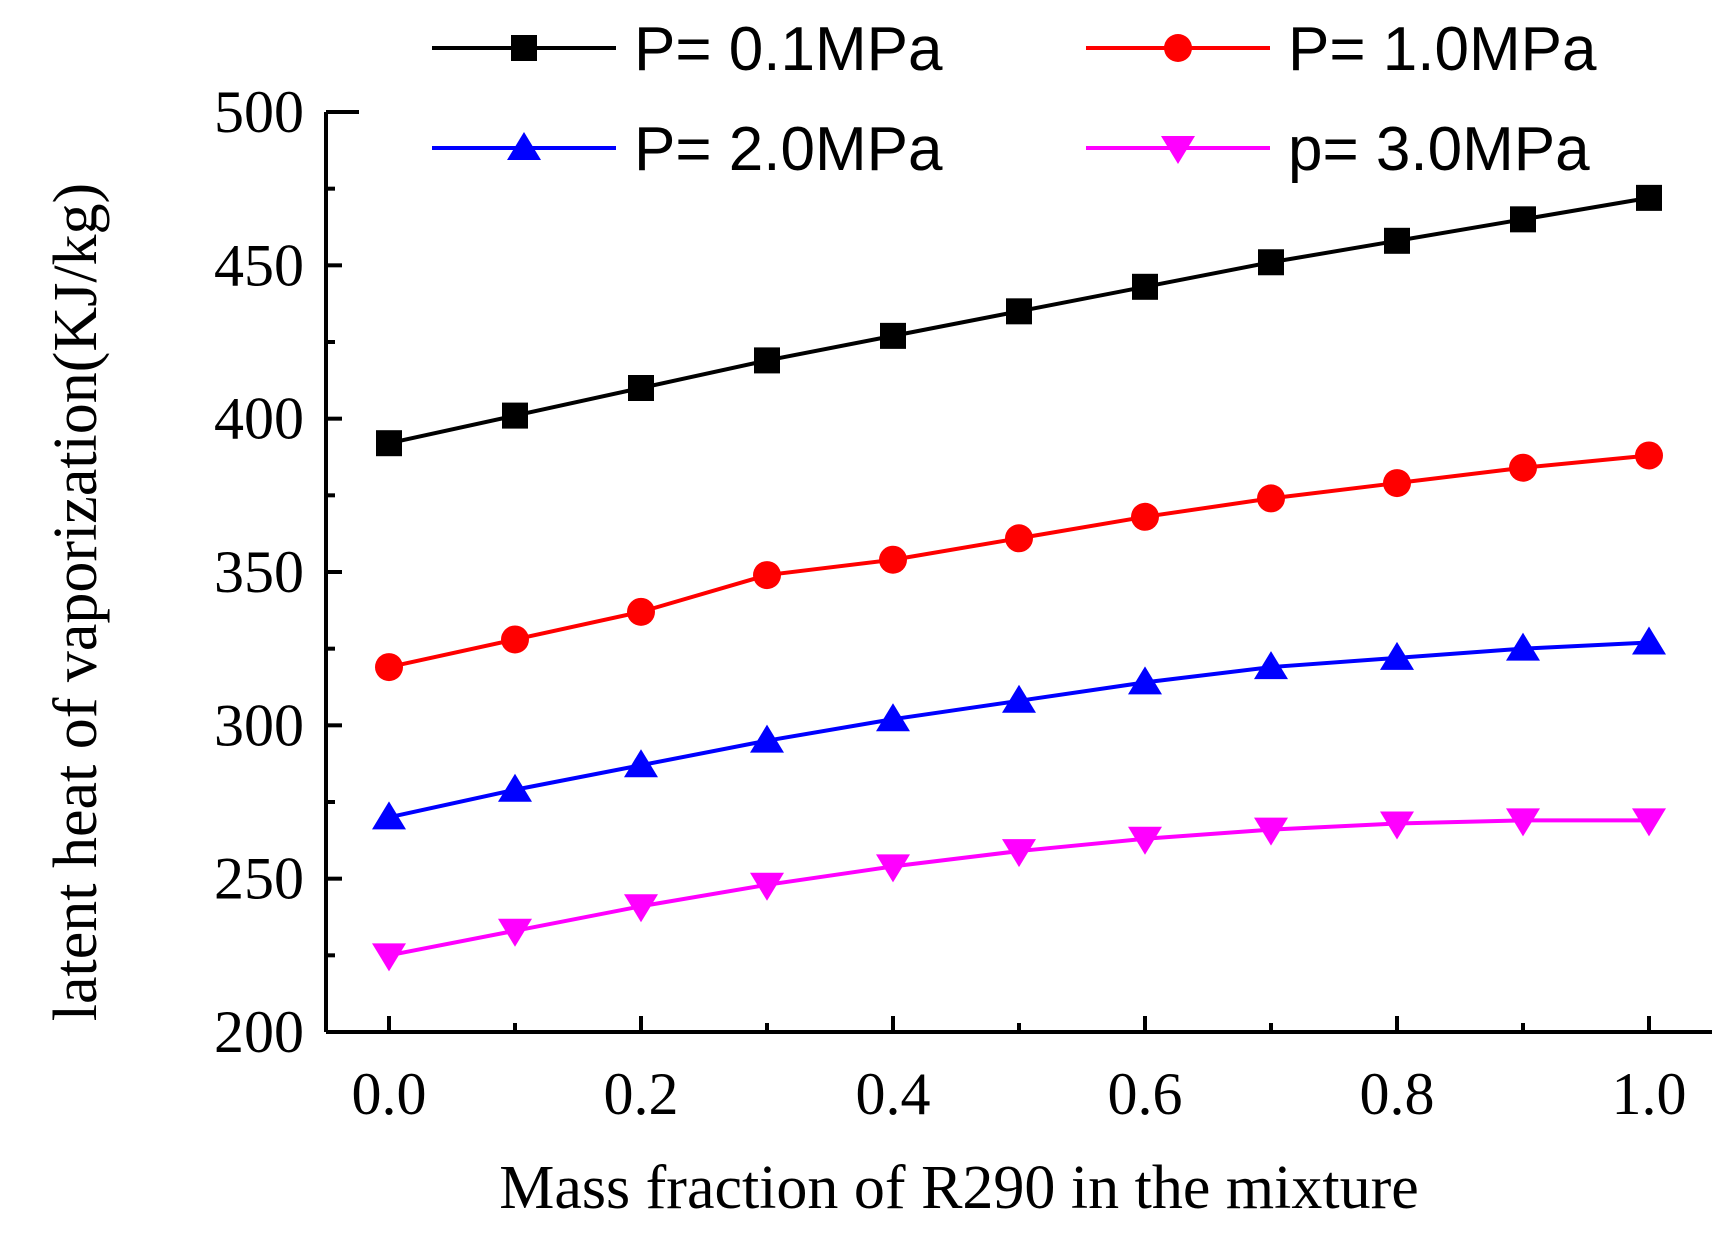 This screenshot has height=1237, width=1735. I want to click on legend: P= 0.1MPa P= 1.0MPa P= 2.0MPa p= 3.0MPa, so click(1014, 99).